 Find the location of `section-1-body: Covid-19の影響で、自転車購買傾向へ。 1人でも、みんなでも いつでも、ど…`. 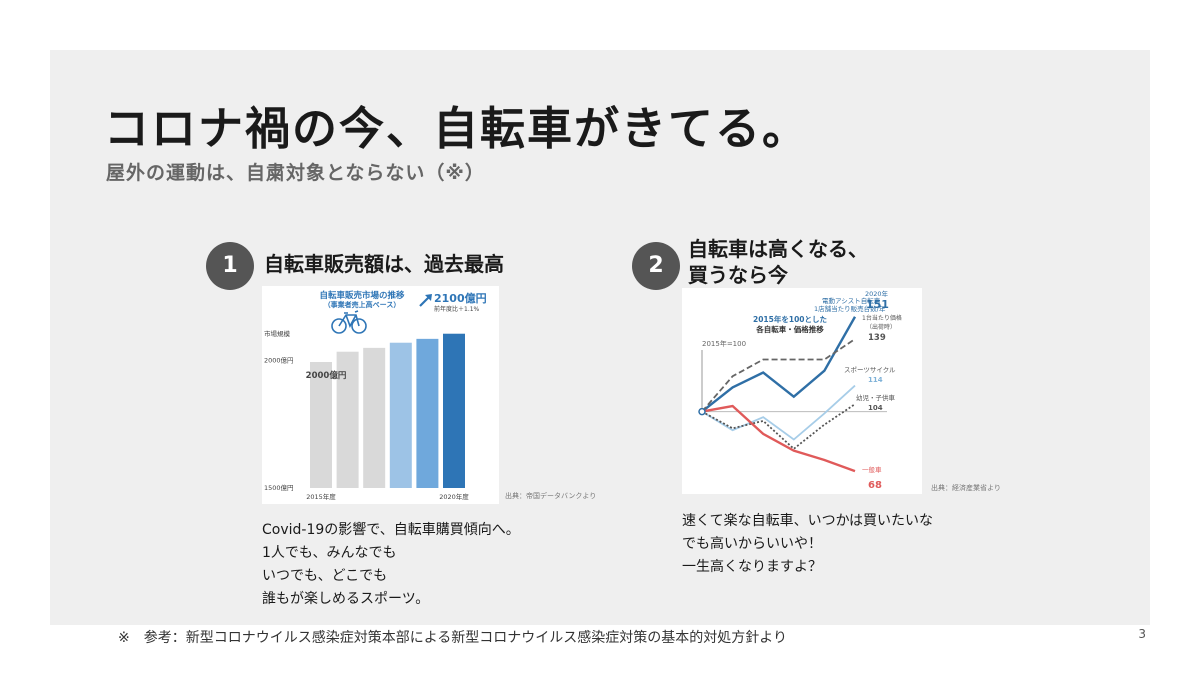

section-1-body: Covid-19の影響で、自転車購買傾向へ。 1人でも、みんなでも いつでも、ど… is located at coordinates (391, 565).